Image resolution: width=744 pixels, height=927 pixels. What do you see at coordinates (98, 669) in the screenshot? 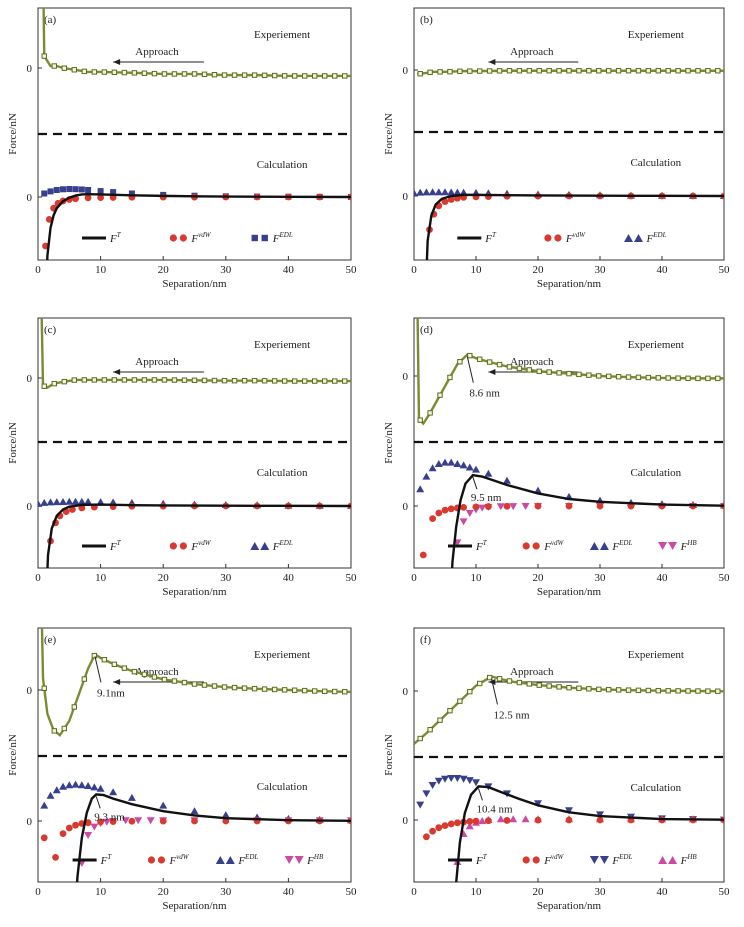
I see `experiment-annotation-pointer` at bounding box center [98, 669].